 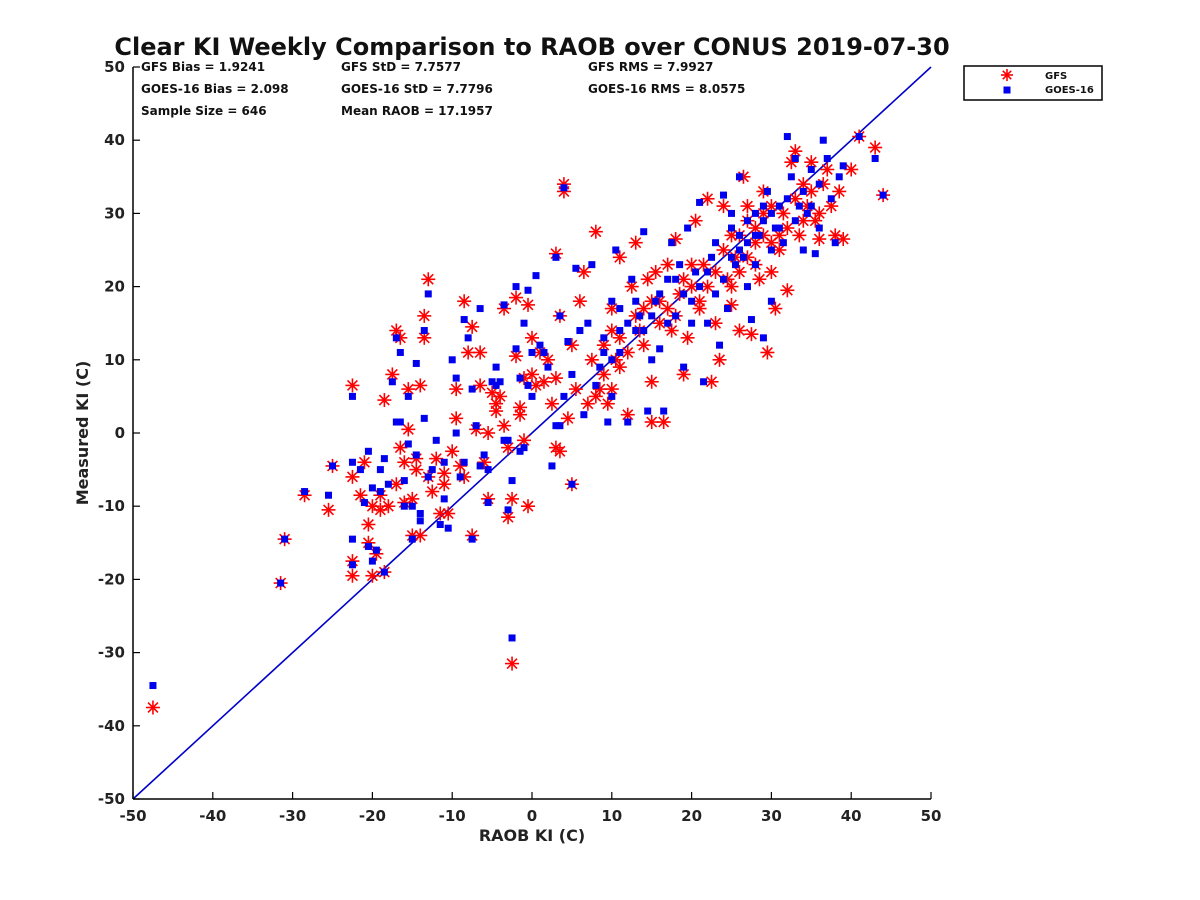 I want to click on legend-box, so click(x=1033, y=83).